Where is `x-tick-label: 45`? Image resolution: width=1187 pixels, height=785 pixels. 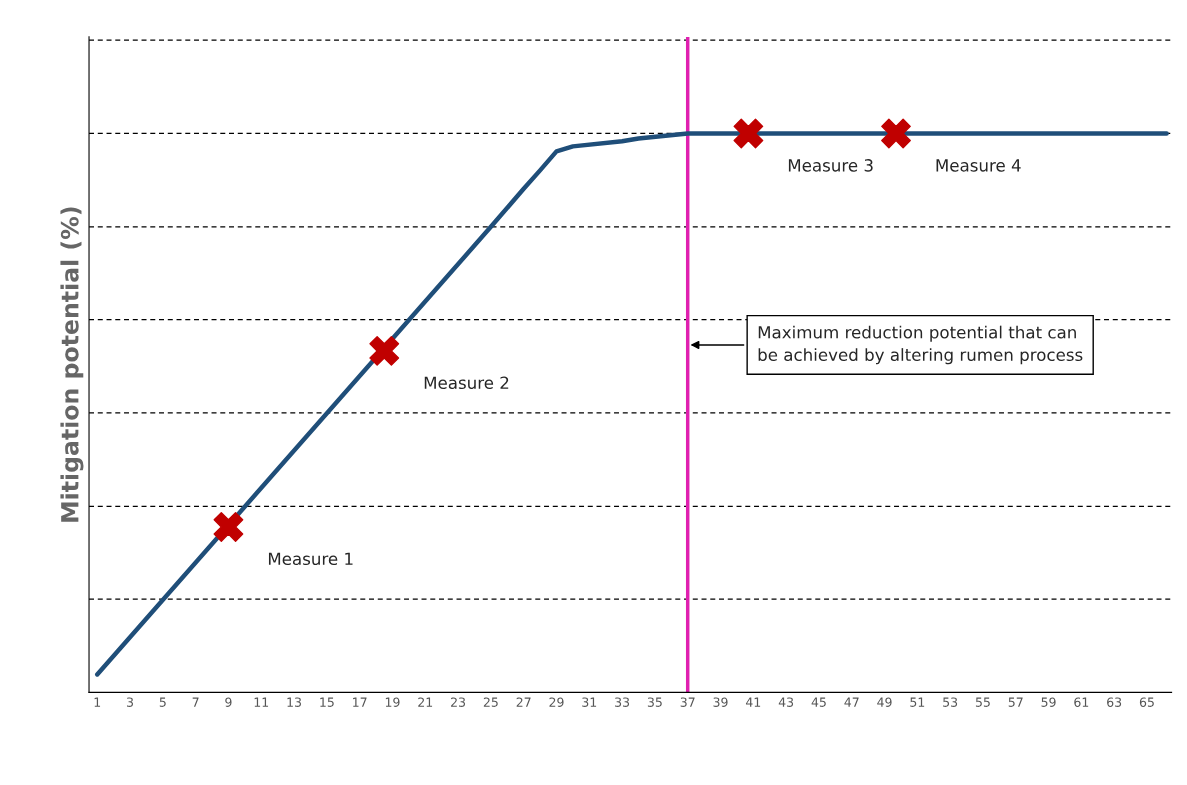
x-tick-label: 45 is located at coordinates (818, 702).